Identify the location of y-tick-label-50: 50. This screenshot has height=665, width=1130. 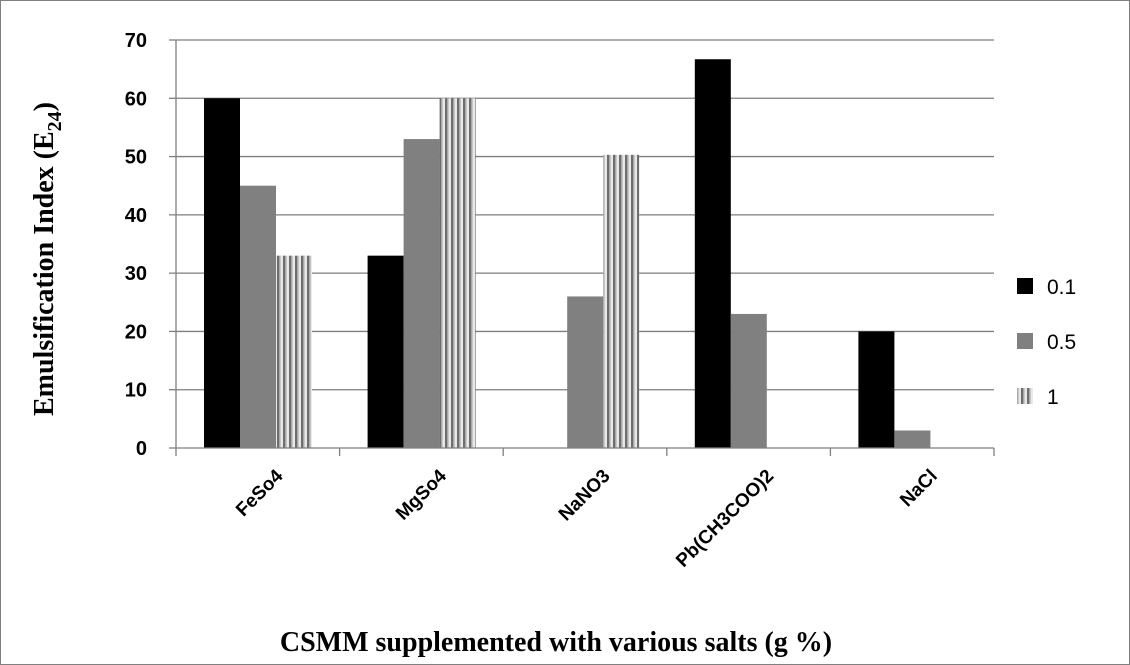
(136, 158).